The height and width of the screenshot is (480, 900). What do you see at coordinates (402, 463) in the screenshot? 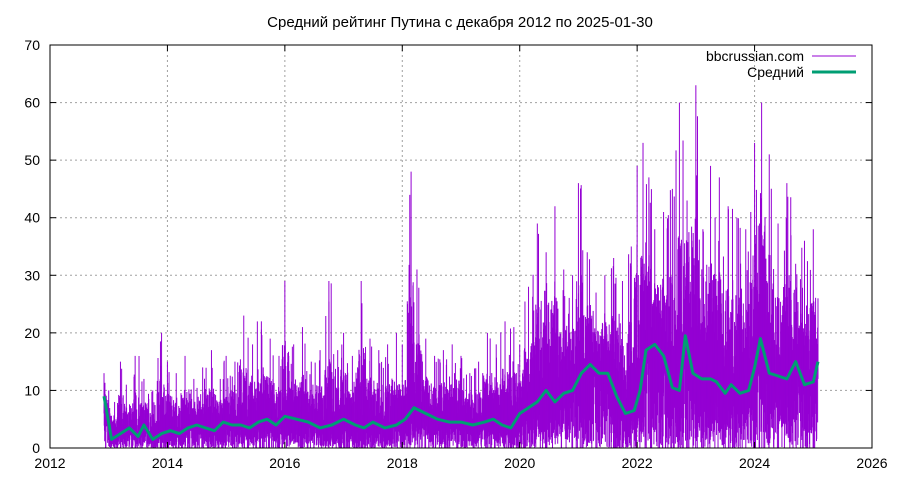
I see `x-tick-label: 2018` at bounding box center [402, 463].